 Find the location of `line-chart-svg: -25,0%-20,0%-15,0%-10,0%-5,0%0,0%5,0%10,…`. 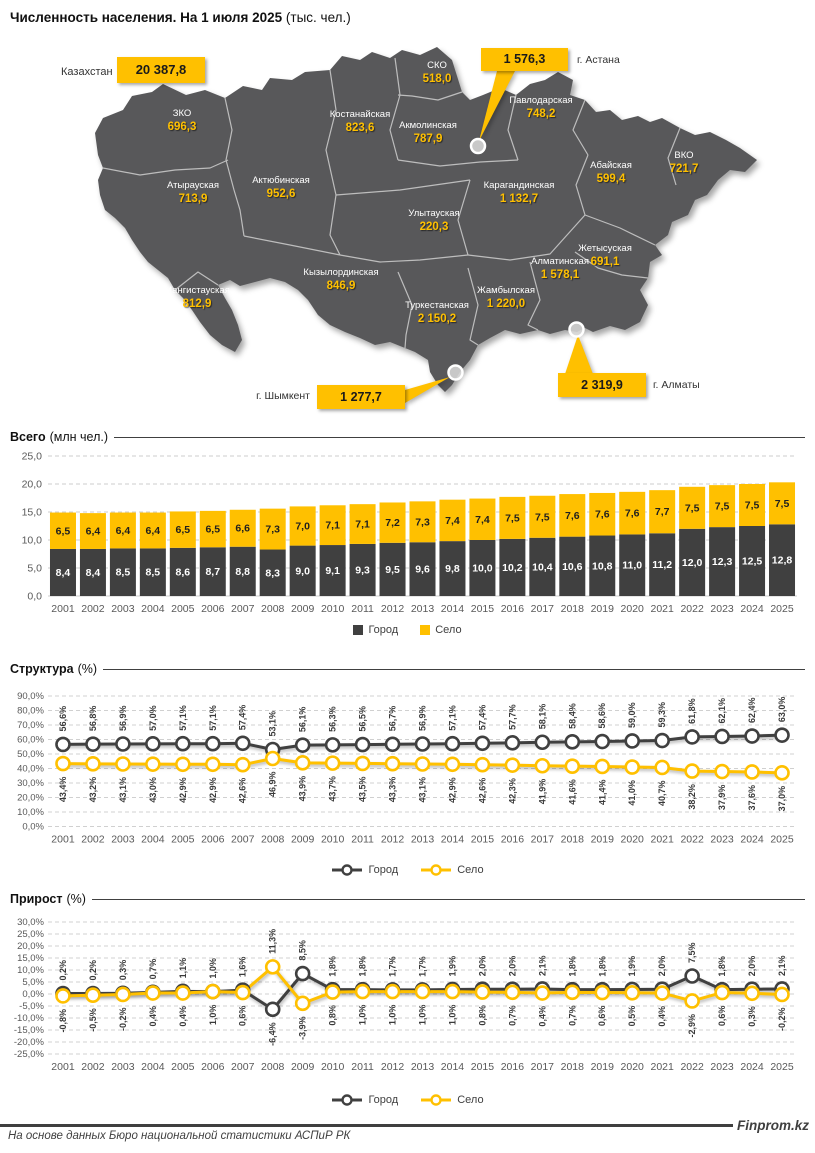

line-chart-svg: -25,0%-20,0%-15,0%-10,0%-5,0%0,0%5,0%10,… is located at coordinates (405, 995).